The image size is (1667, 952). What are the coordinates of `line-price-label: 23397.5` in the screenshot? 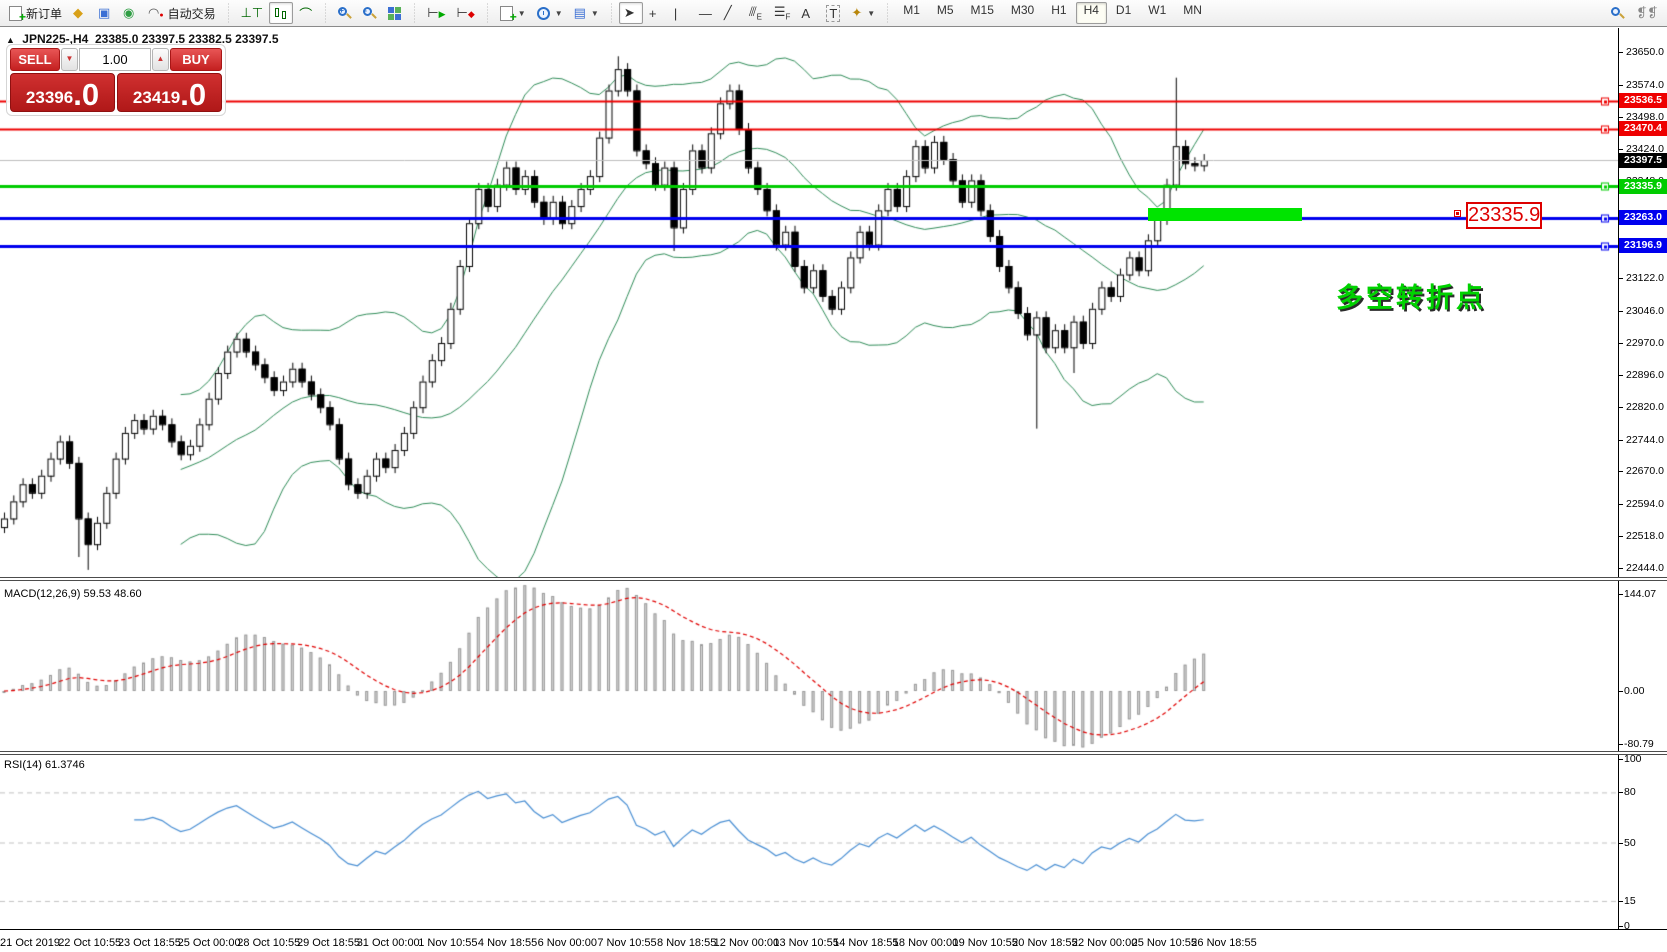 It's located at (1643, 160).